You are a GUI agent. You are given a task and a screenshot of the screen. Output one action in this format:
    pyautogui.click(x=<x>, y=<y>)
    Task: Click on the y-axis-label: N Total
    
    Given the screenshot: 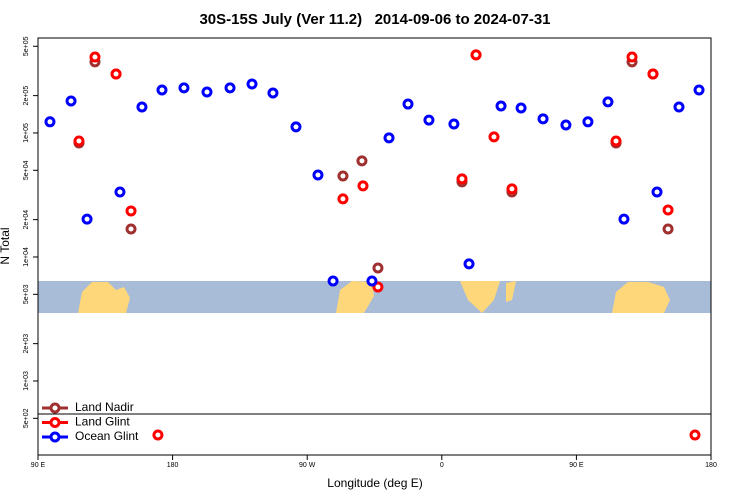 What is the action you would take?
    pyautogui.click(x=6, y=245)
    